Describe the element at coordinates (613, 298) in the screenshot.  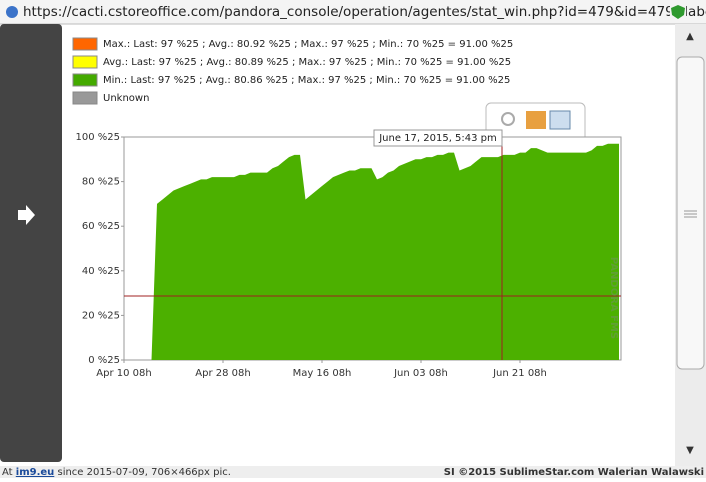
I see `watermark: PANDORA FMS` at that location.